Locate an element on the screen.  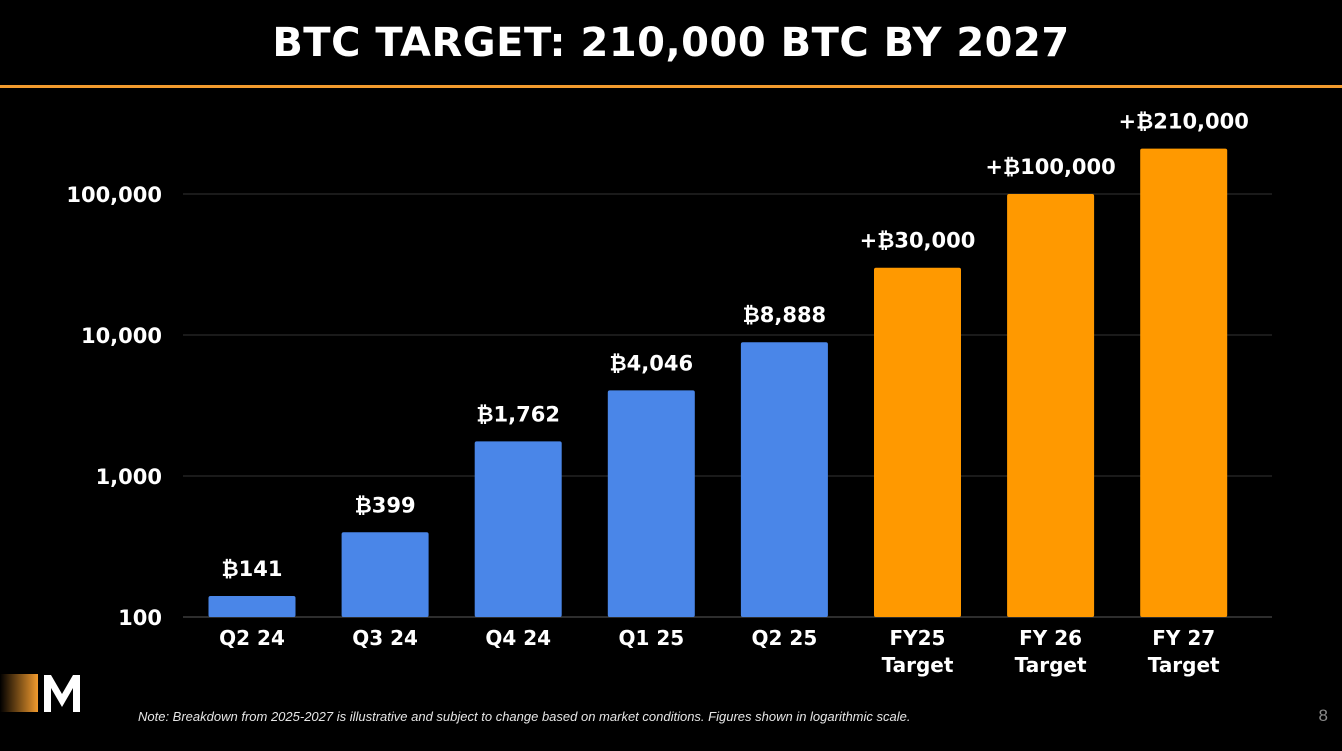
y-tick-label: 10,000 is located at coordinates (121, 336).